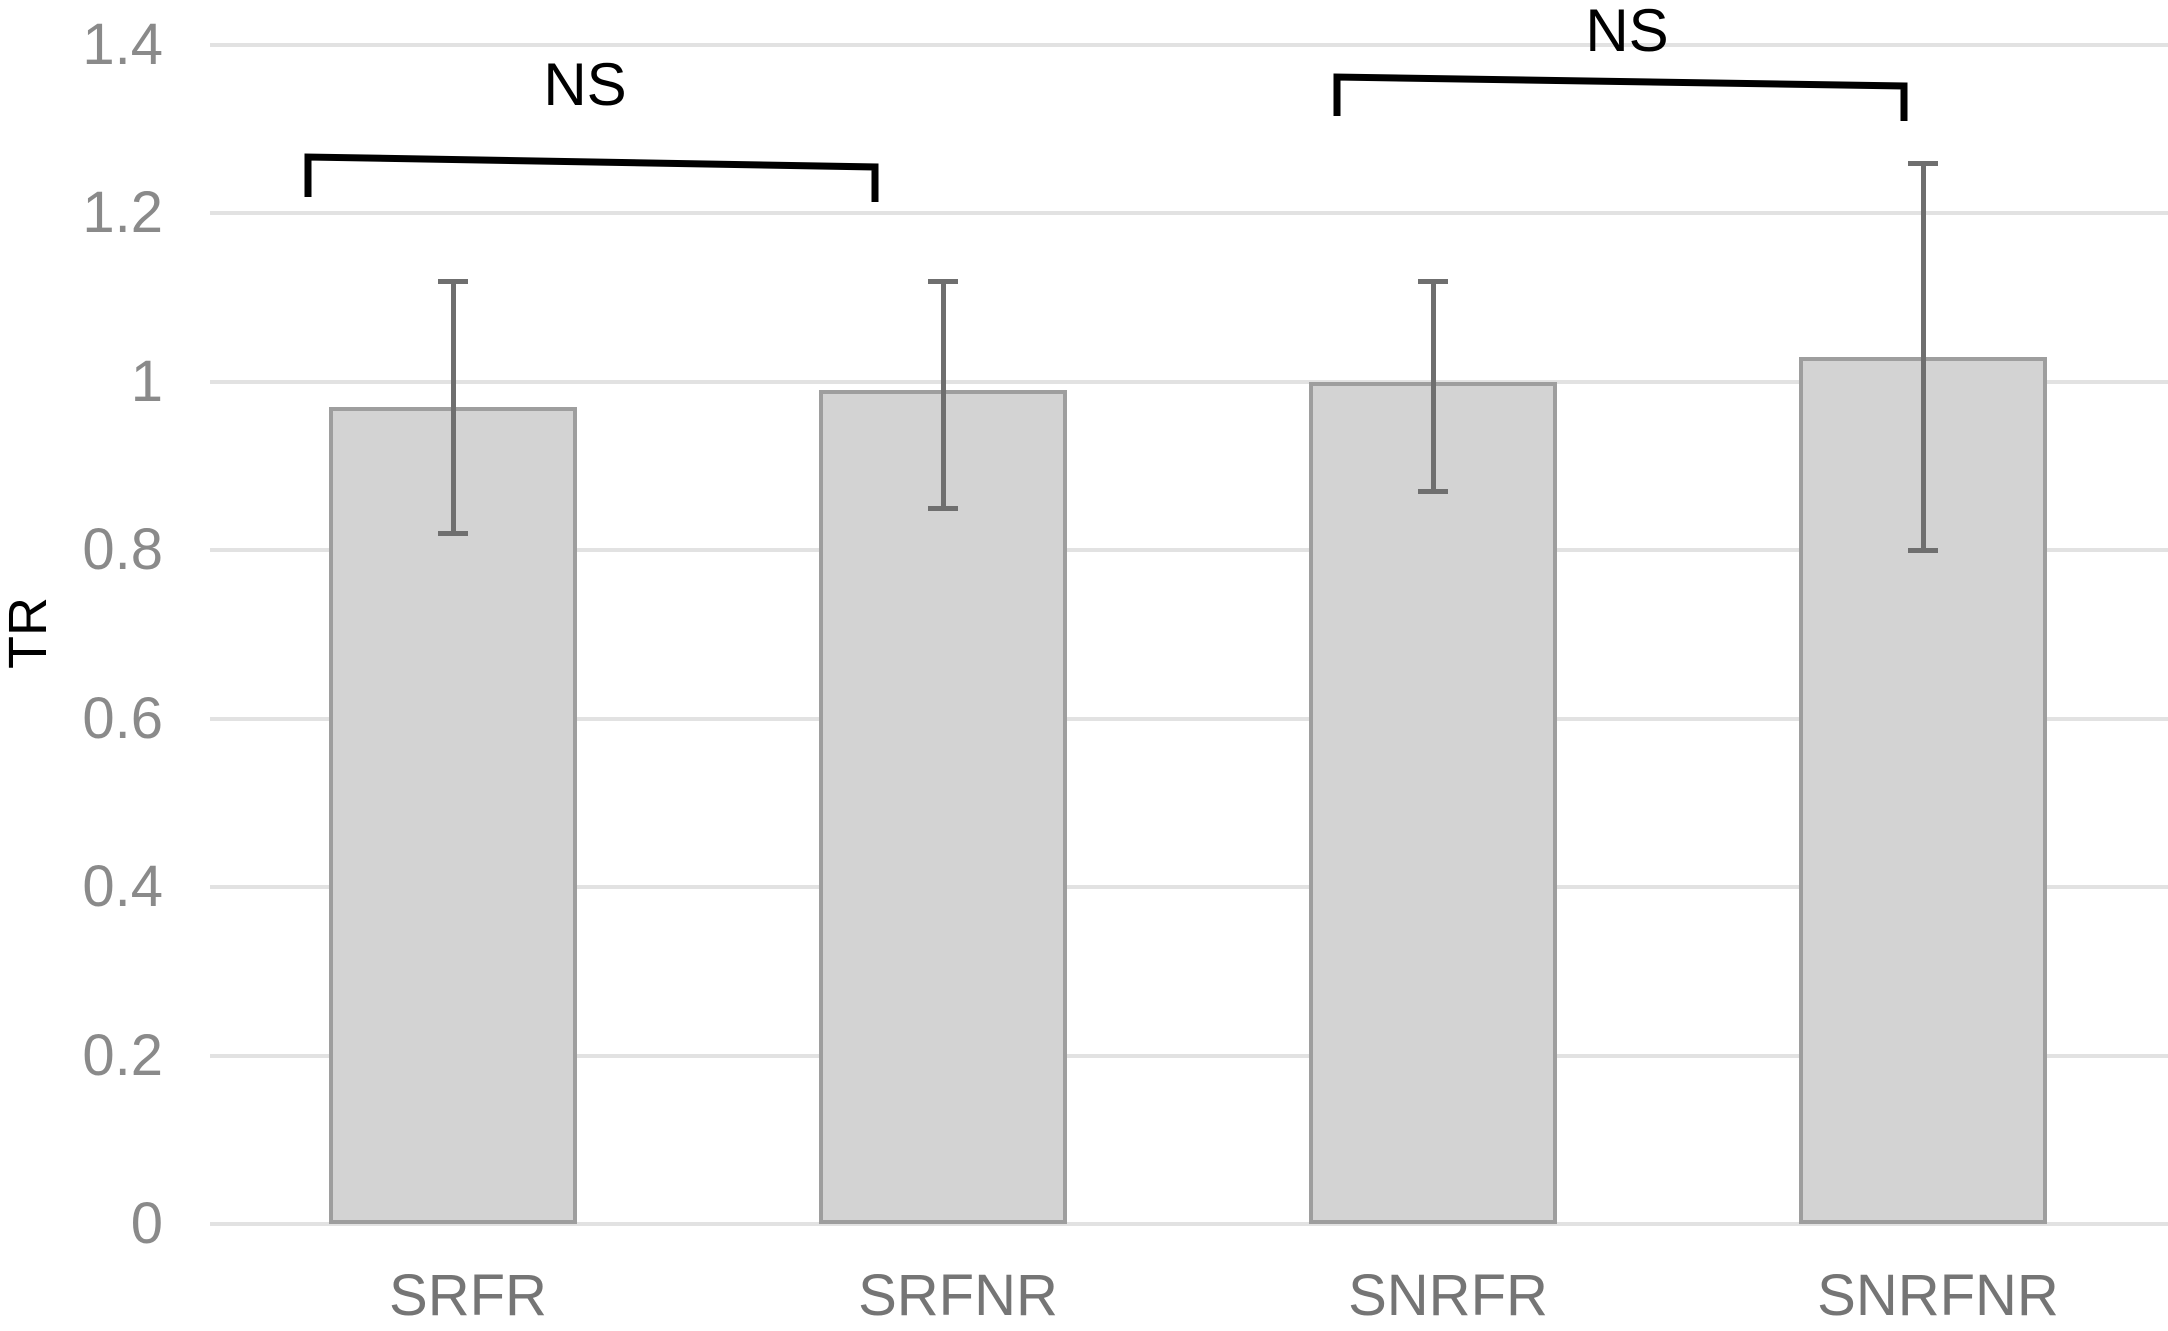  Describe the element at coordinates (122, 550) in the screenshot. I see `y-tick-label: 0.8` at that location.